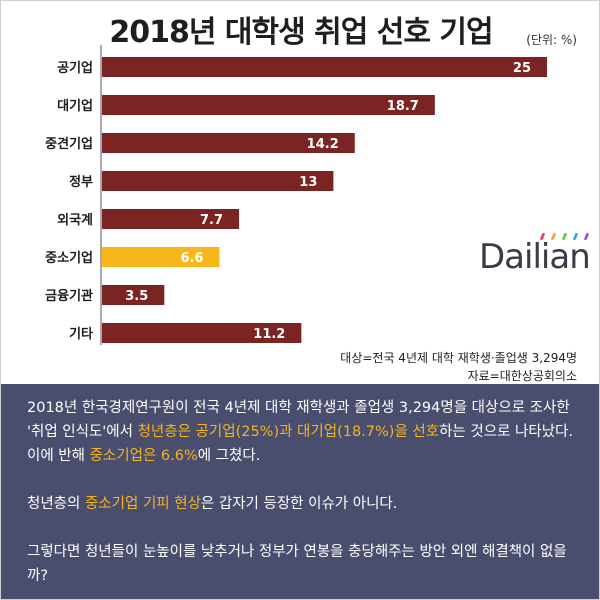 Image resolution: width=600 pixels, height=600 pixels. Describe the element at coordinates (288, 432) in the screenshot. I see `p1-highlight-preference: 청년층은 공기업(25%)과 대기업(18.7%)을 선호` at that location.